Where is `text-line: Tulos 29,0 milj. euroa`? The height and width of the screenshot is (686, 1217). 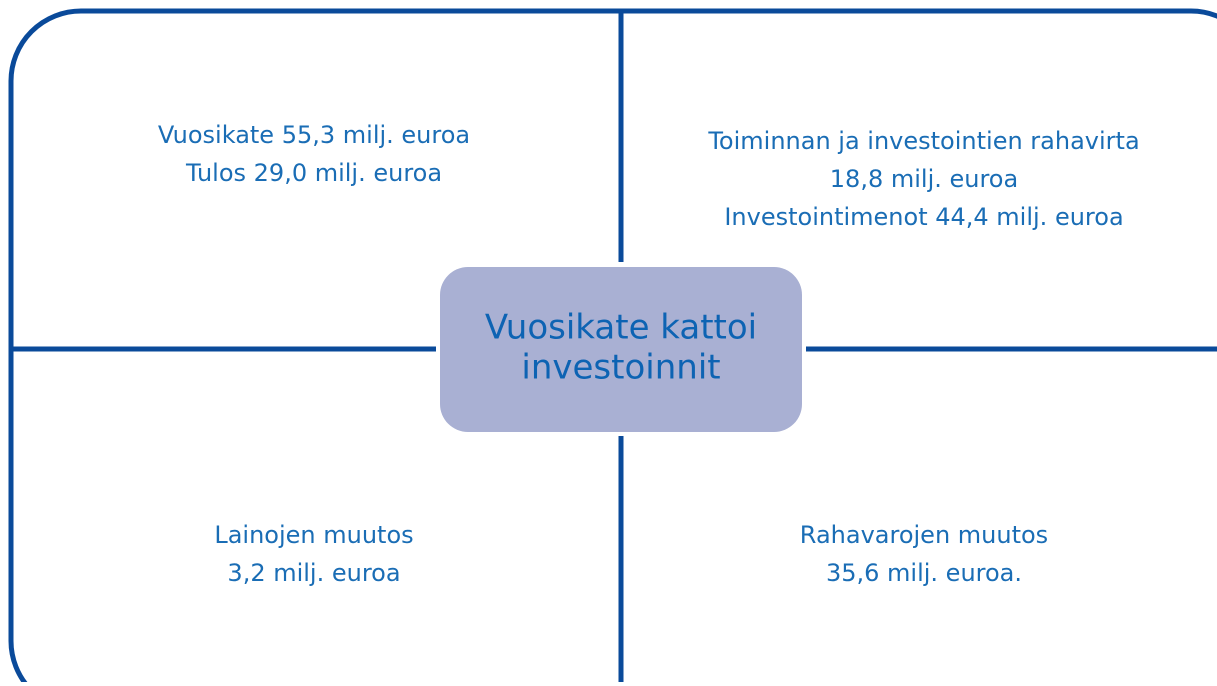
text-line: Tulos 29,0 milj. euroa is located at coordinates (313, 173).